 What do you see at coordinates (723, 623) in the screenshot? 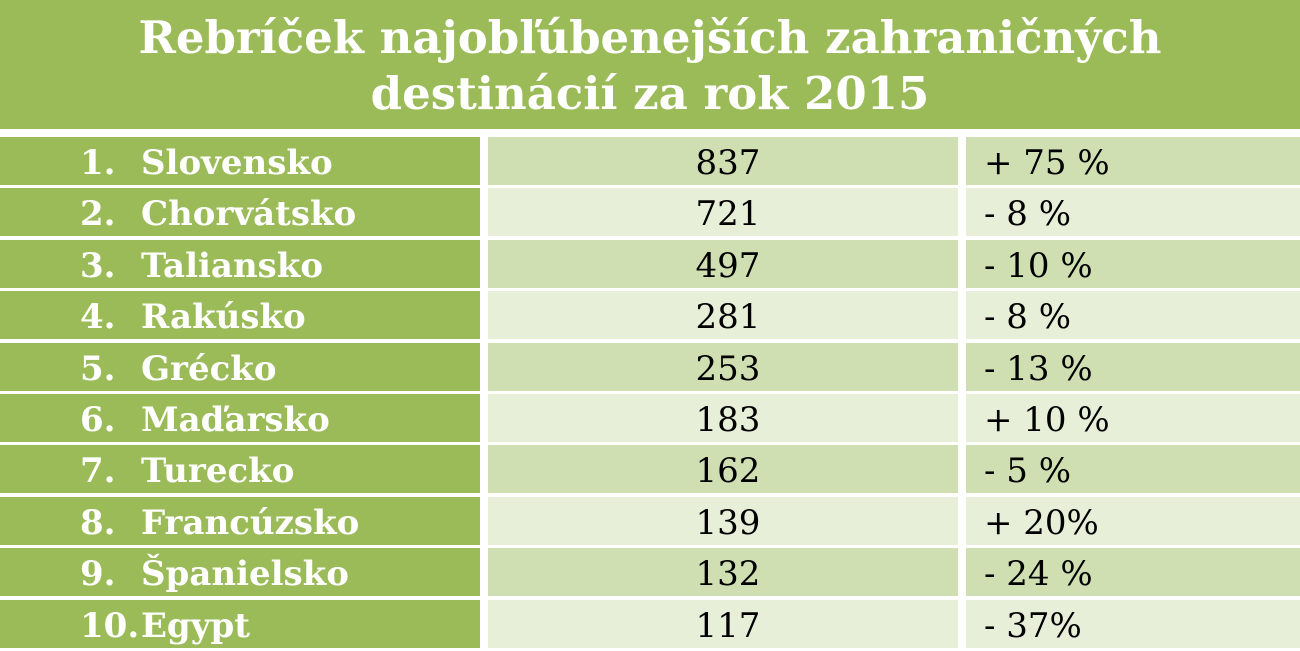
I see `count-cell: 117` at bounding box center [723, 623].